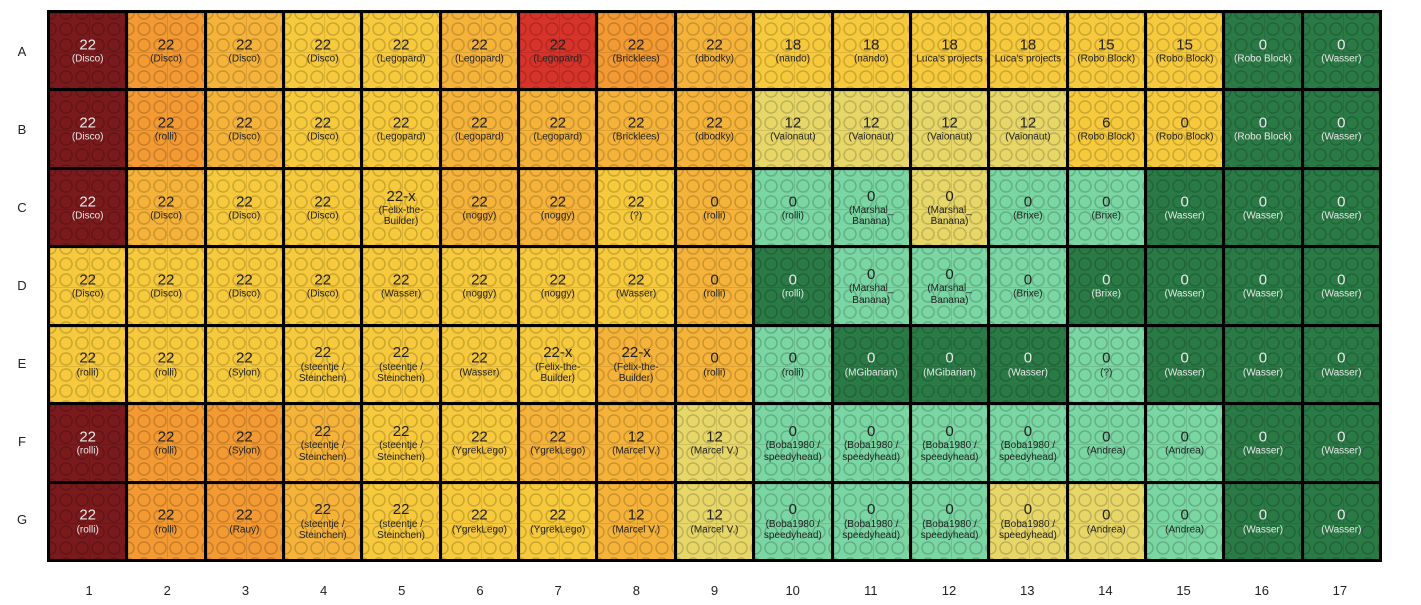 The image size is (1421, 605). Describe the element at coordinates (1028, 521) in the screenshot. I see `plot-cell-g-13: 0 (Boba1980 / speedyhead)` at that location.